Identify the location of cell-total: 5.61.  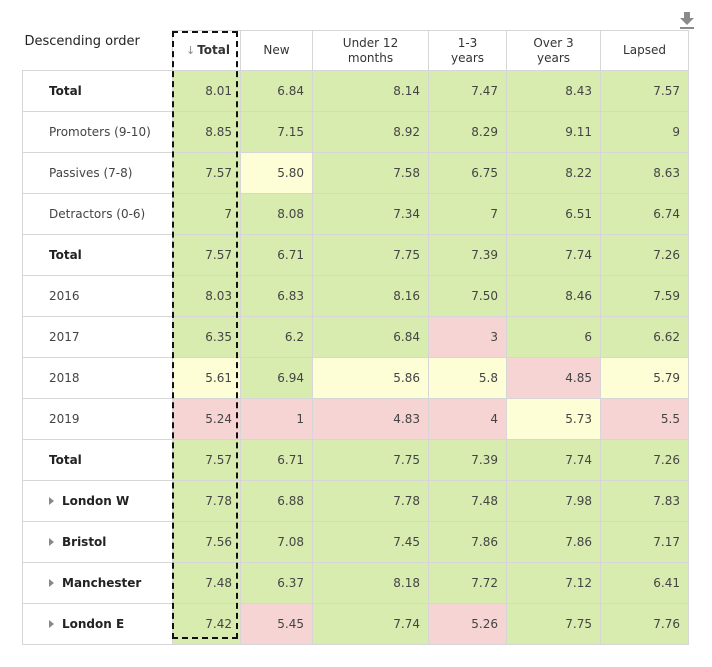
(206, 378).